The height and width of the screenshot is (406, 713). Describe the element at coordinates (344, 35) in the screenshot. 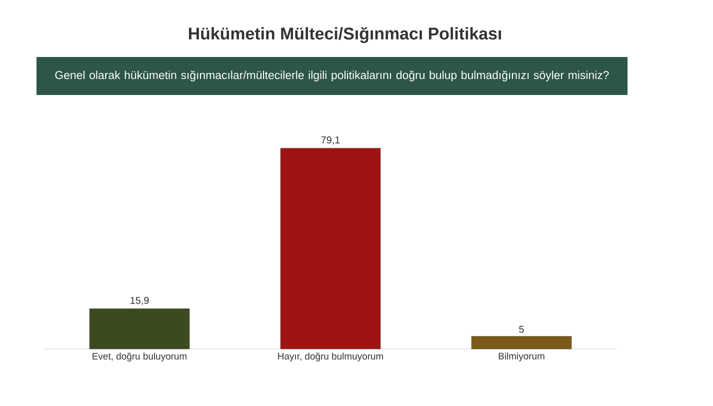

I see `chart-title: Hükümetin Mülteci/Sığınmacı Politikası` at that location.